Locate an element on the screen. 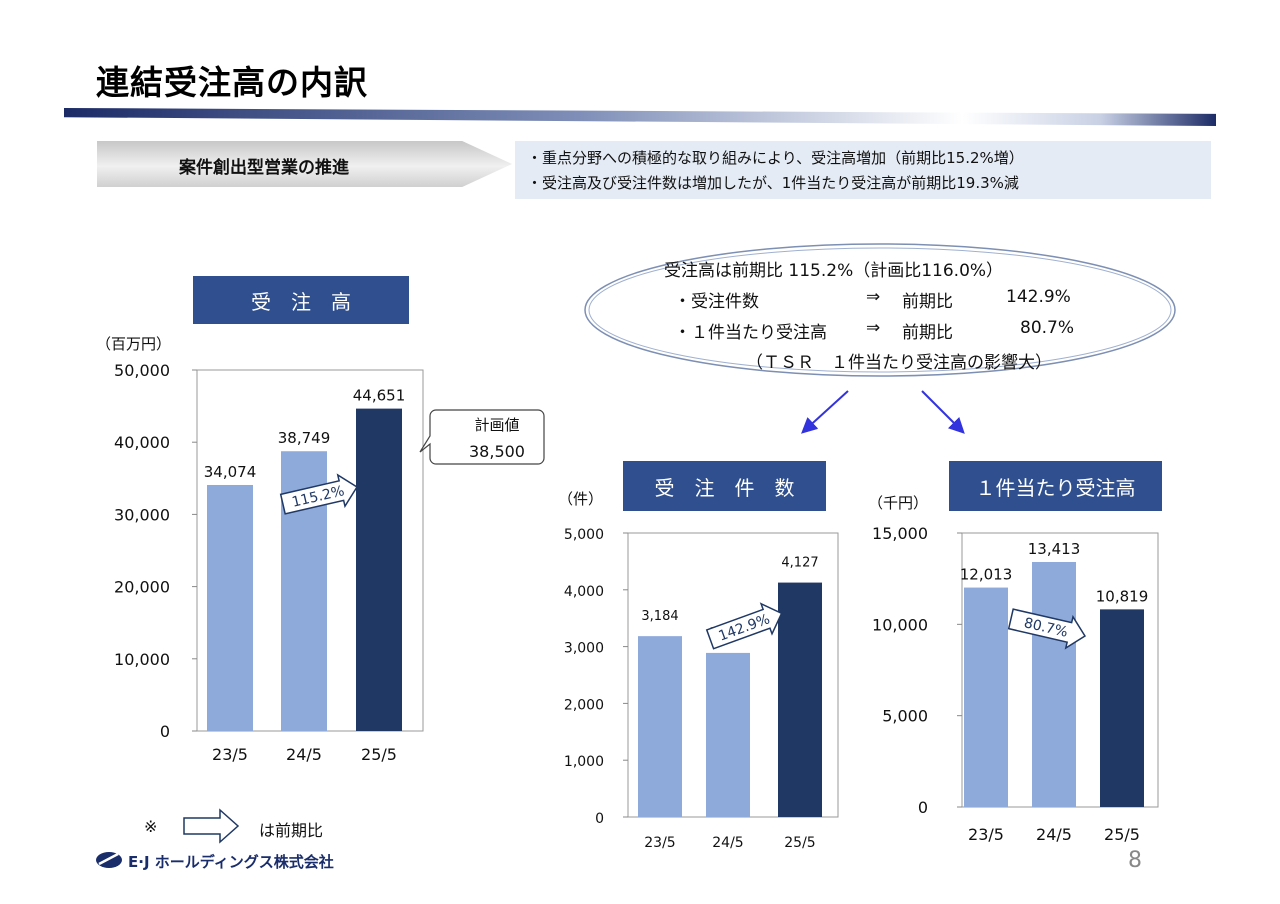 The height and width of the screenshot is (904, 1280). company-logo-icon is located at coordinates (109, 860).